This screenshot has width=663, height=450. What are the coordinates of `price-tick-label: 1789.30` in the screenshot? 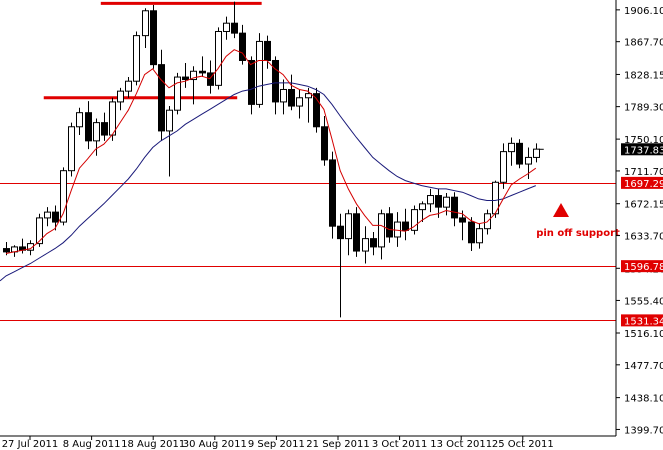 It's located at (643, 108).